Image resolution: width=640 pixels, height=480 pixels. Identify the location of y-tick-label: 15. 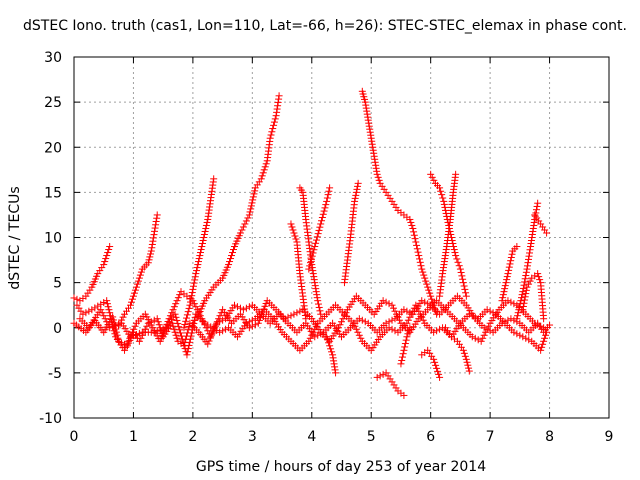
(53, 193).